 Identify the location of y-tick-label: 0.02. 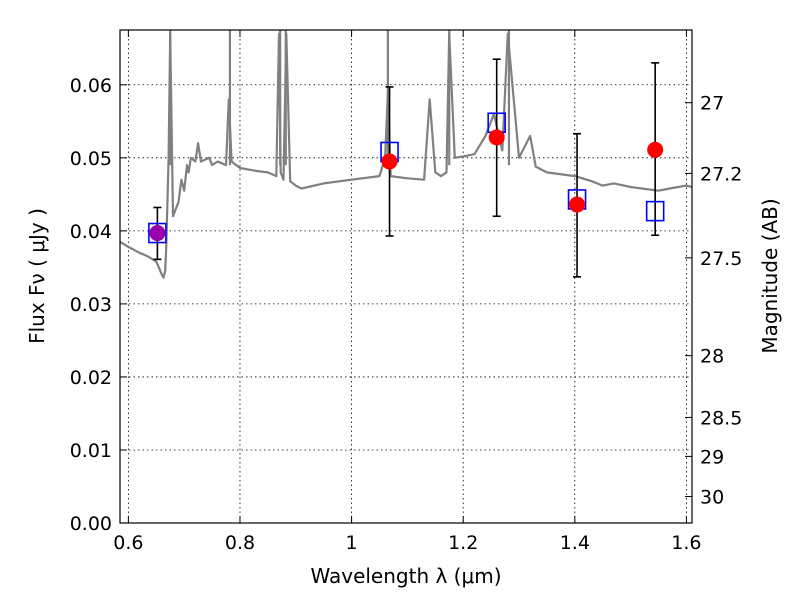
(91, 378).